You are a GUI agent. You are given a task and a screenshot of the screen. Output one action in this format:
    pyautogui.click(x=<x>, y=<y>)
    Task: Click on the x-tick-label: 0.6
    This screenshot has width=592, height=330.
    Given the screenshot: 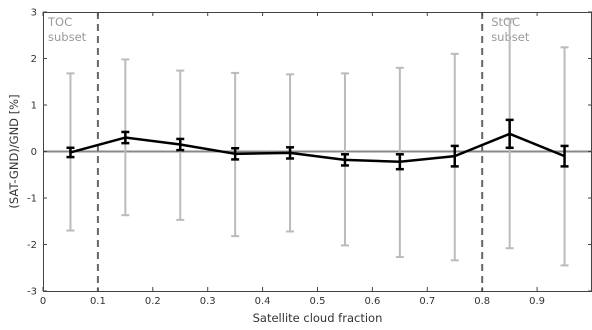 What is the action you would take?
    pyautogui.click(x=372, y=301)
    